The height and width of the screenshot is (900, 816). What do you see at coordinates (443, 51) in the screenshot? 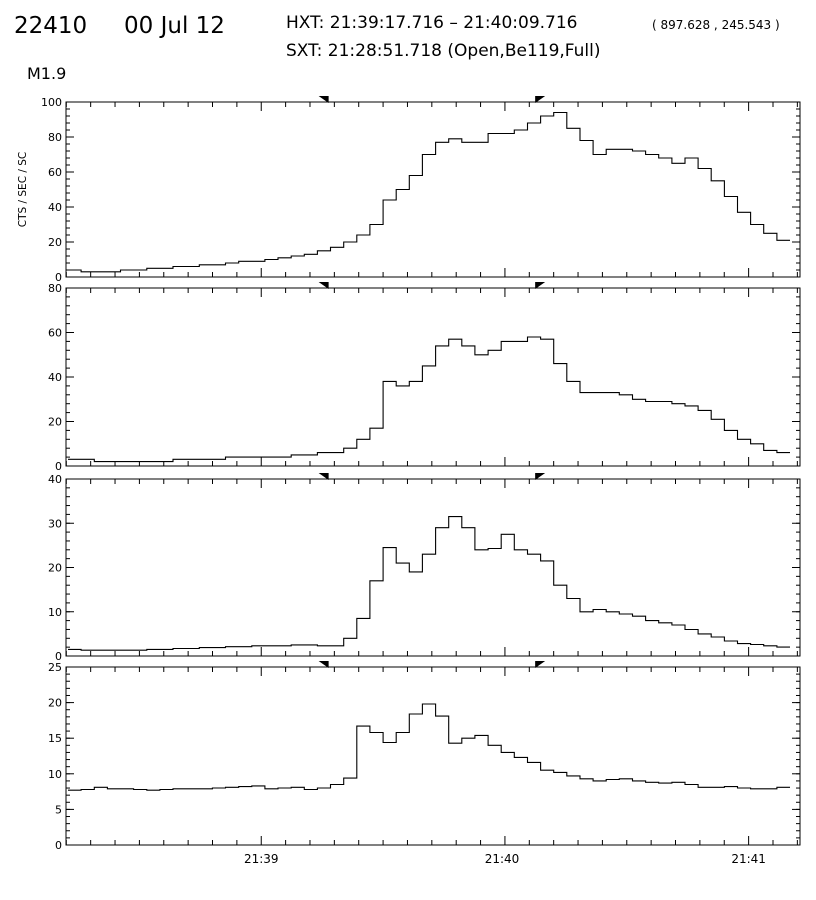
I see `sxt-info: SXT: 21:28:51.718 (Open,Be119,Full)` at bounding box center [443, 51].